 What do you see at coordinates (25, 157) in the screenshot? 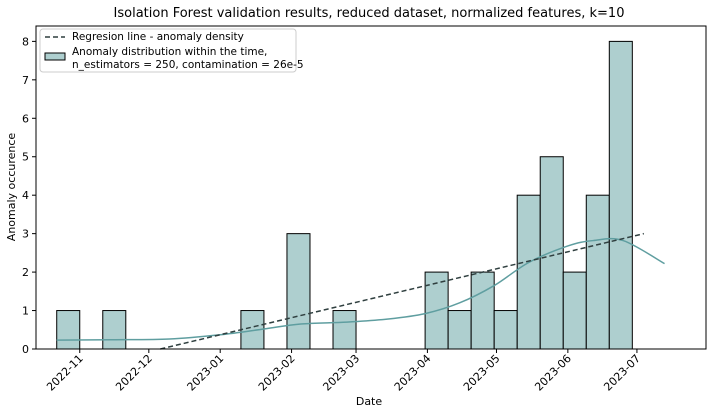
I see `y-tick-label: 5` at bounding box center [25, 157].